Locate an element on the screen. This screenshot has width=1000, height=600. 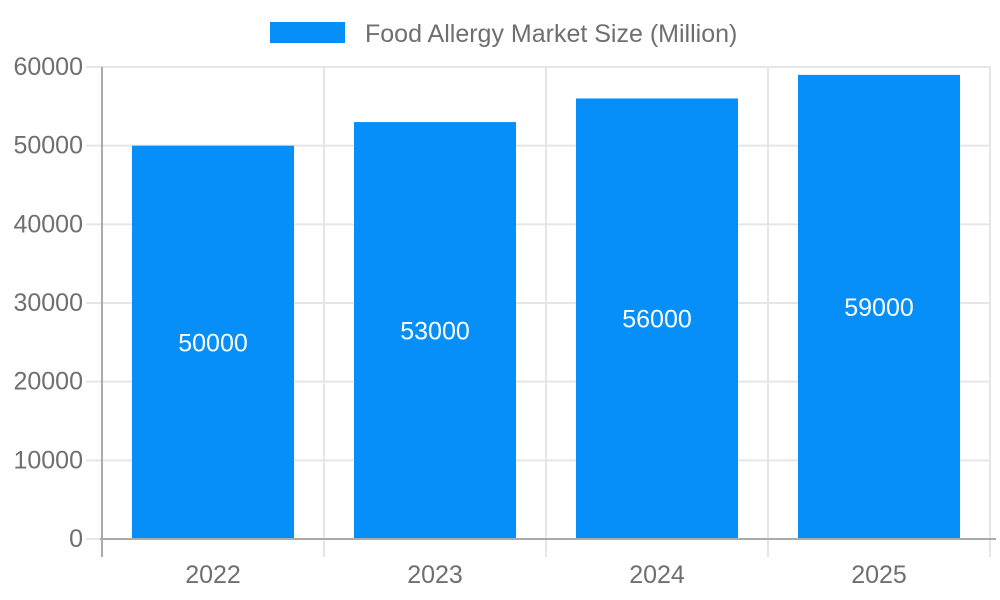
x-tick-label: 2025 is located at coordinates (879, 575).